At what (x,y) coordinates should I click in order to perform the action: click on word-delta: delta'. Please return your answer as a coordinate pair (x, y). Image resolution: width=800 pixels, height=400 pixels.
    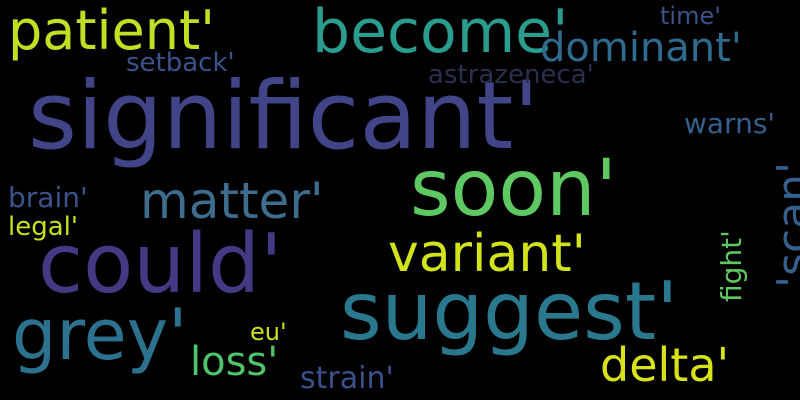
    Looking at the image, I should click on (665, 365).